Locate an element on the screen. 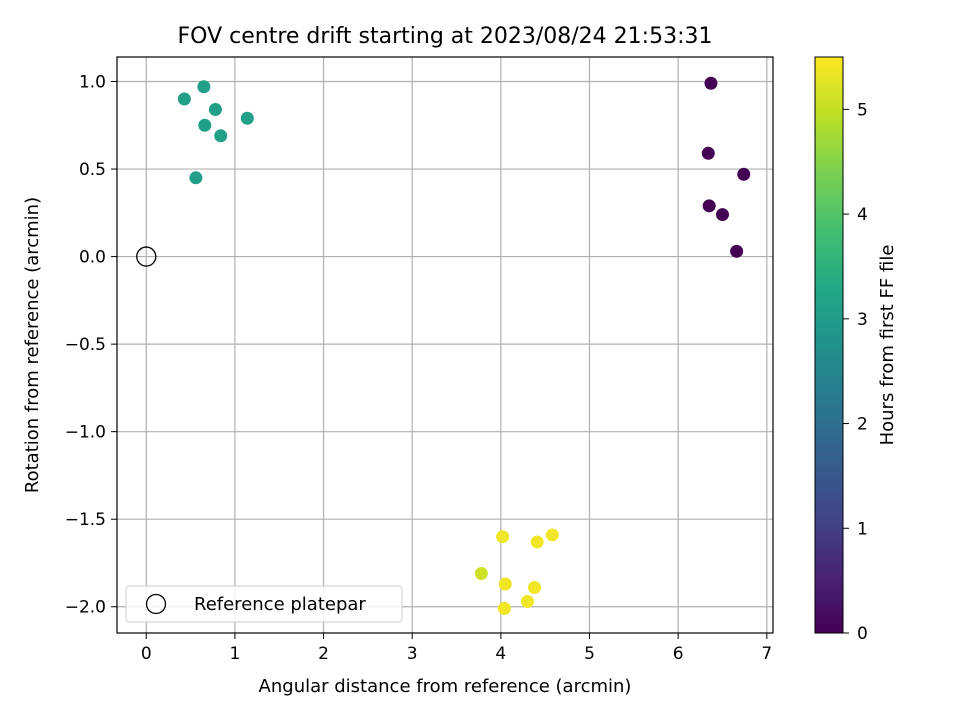 This screenshot has width=960, height=720. y-tick-label: −2.0 is located at coordinates (85, 608).